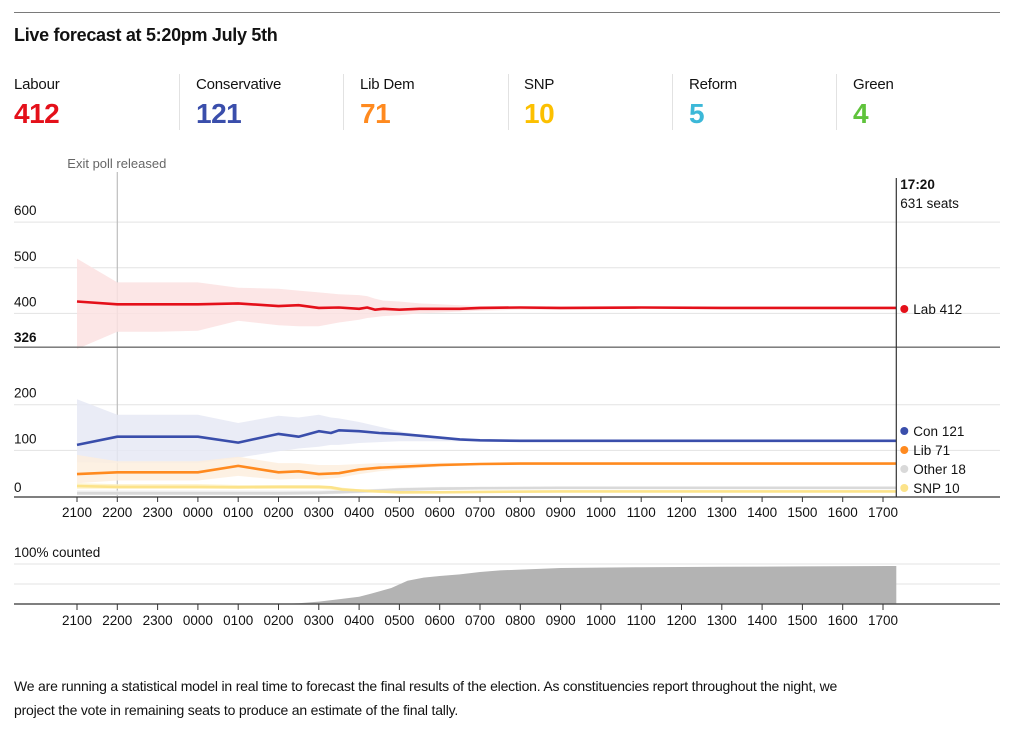 This screenshot has width=1024, height=735. Describe the element at coordinates (25, 337) in the screenshot. I see `majority-label: 326` at that location.